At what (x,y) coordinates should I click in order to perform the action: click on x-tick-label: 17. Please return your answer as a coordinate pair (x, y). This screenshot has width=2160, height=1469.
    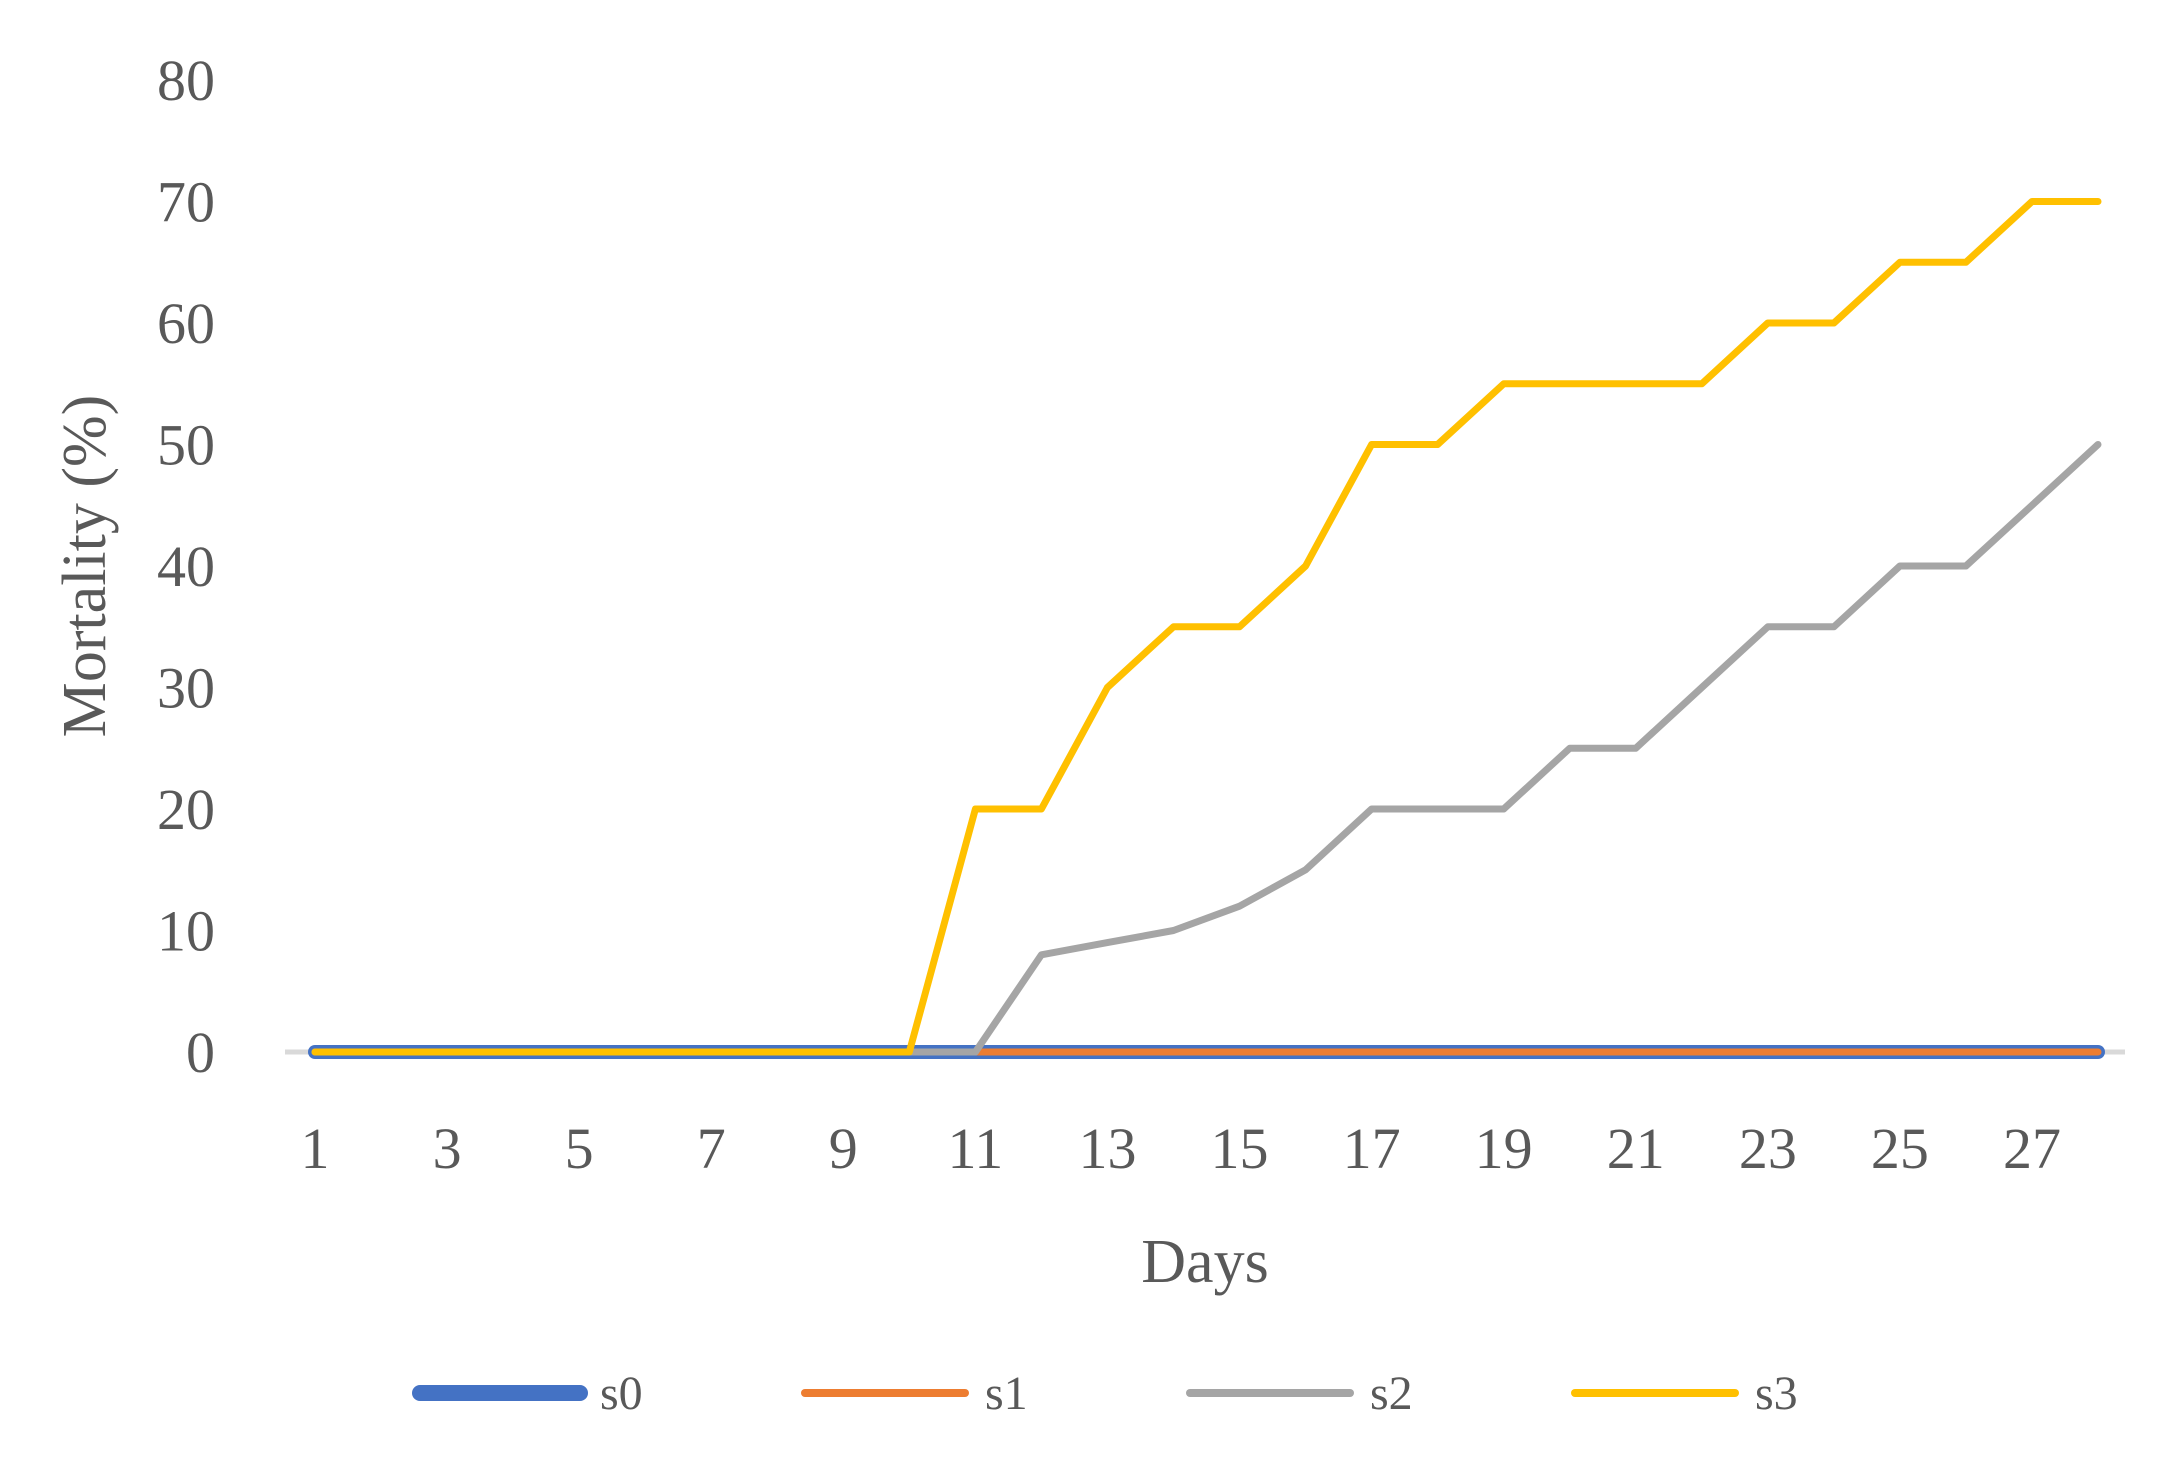
    Looking at the image, I should click on (1372, 1148).